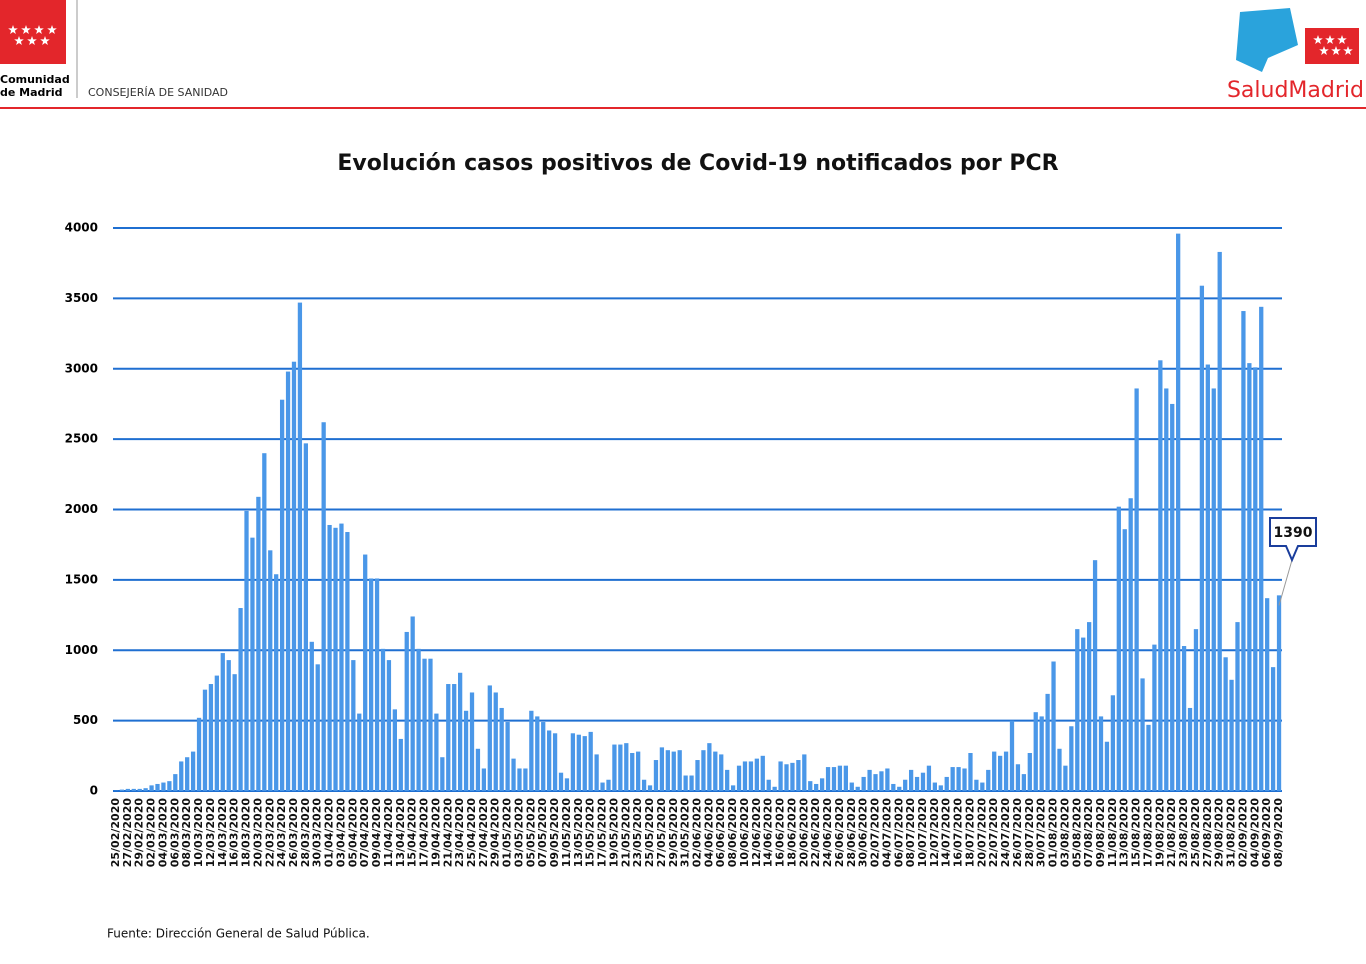  Describe the element at coordinates (1219, 833) in the screenshot. I see `x-tick-label: 29/08/2020` at that location.